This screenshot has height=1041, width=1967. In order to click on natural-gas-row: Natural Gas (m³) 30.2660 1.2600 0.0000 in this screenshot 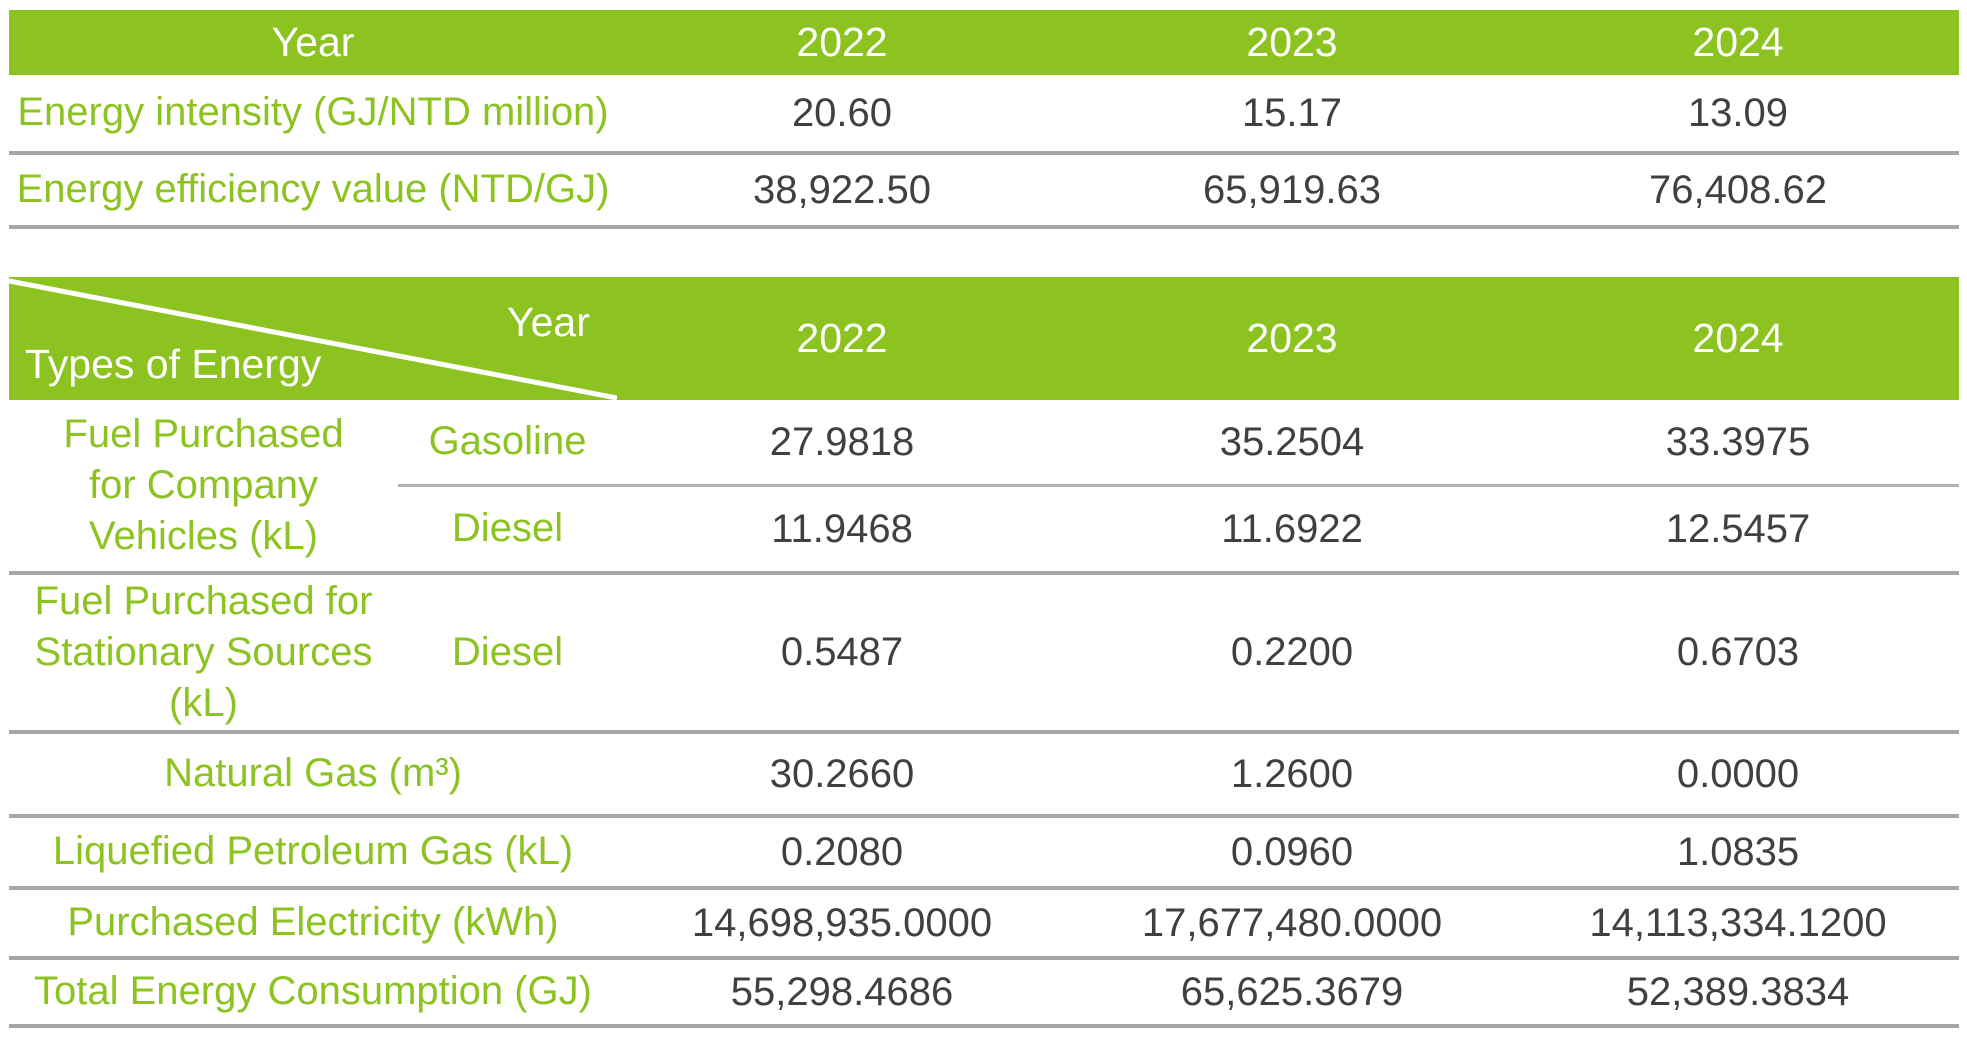, I will do `click(984, 776)`.